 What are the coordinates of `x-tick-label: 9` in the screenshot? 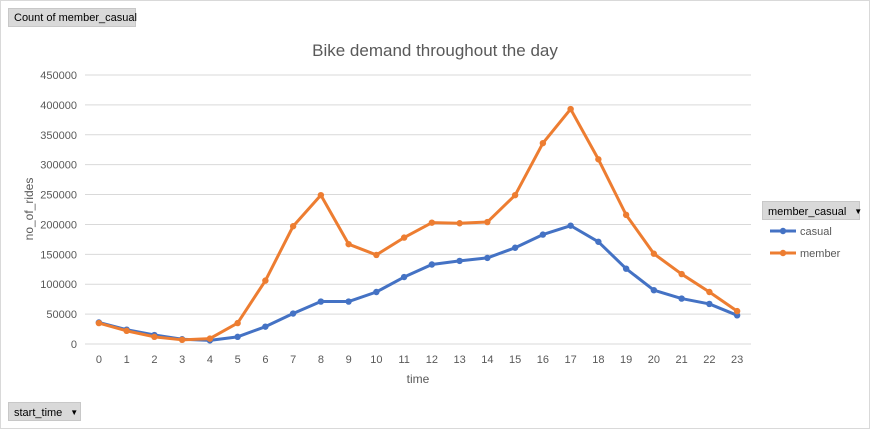 It's located at (349, 360).